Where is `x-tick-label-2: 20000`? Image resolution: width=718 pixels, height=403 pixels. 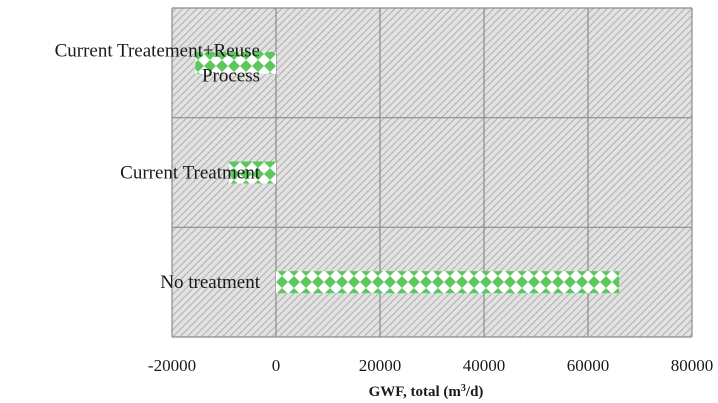
x-tick-label-2: 20000 is located at coordinates (380, 365).